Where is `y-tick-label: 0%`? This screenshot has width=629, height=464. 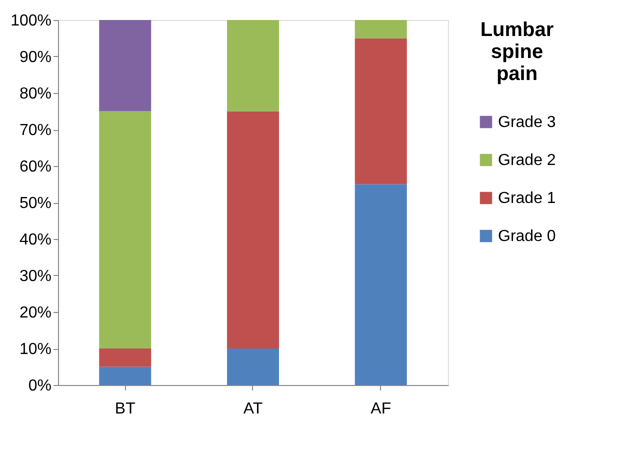 y-tick-label: 0% is located at coordinates (40, 386).